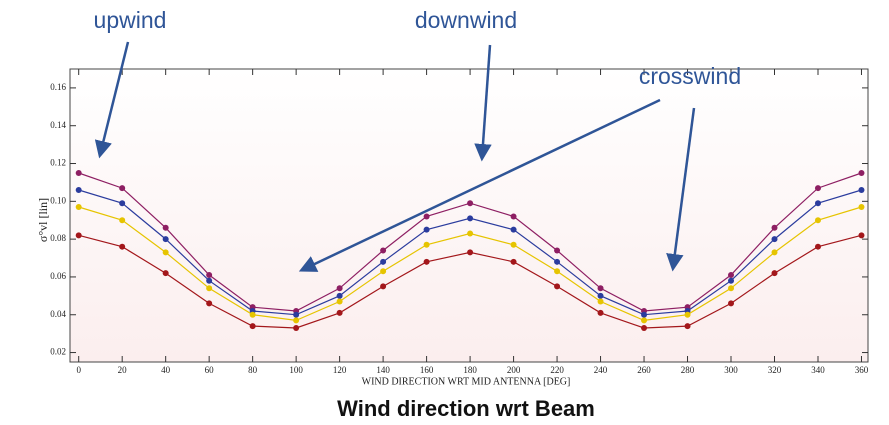 The width and height of the screenshot is (889, 425). Describe the element at coordinates (253, 370) in the screenshot. I see `x-tick-label: 80` at that location.